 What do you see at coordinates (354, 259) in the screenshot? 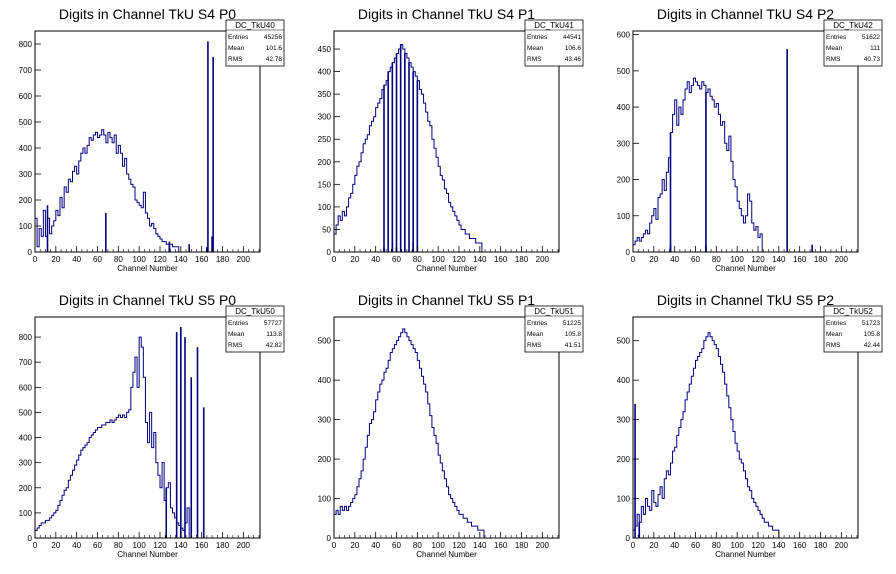
I see `x-tick-label: 20` at bounding box center [354, 259].